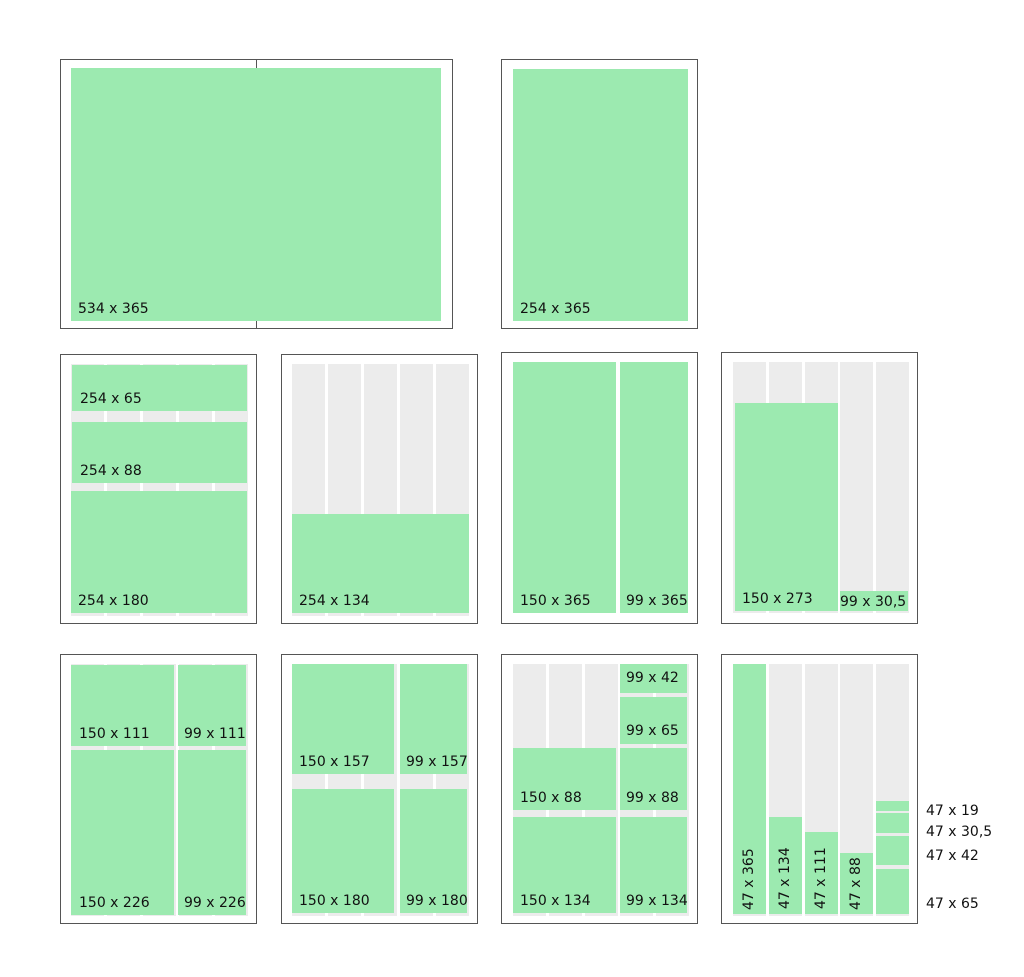 The width and height of the screenshot is (1024, 977). Describe the element at coordinates (652, 798) in the screenshot. I see `block-label: 99 x 88` at that location.